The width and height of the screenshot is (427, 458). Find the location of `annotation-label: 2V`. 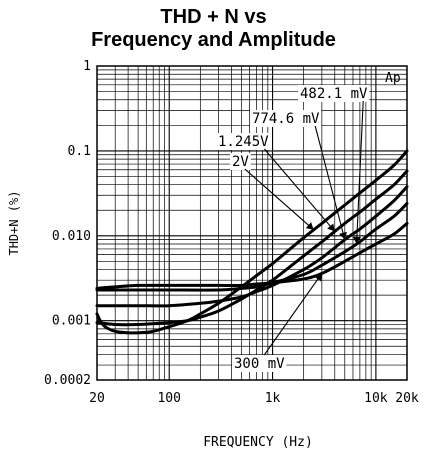

annotation-label: 2V is located at coordinates (240, 162).